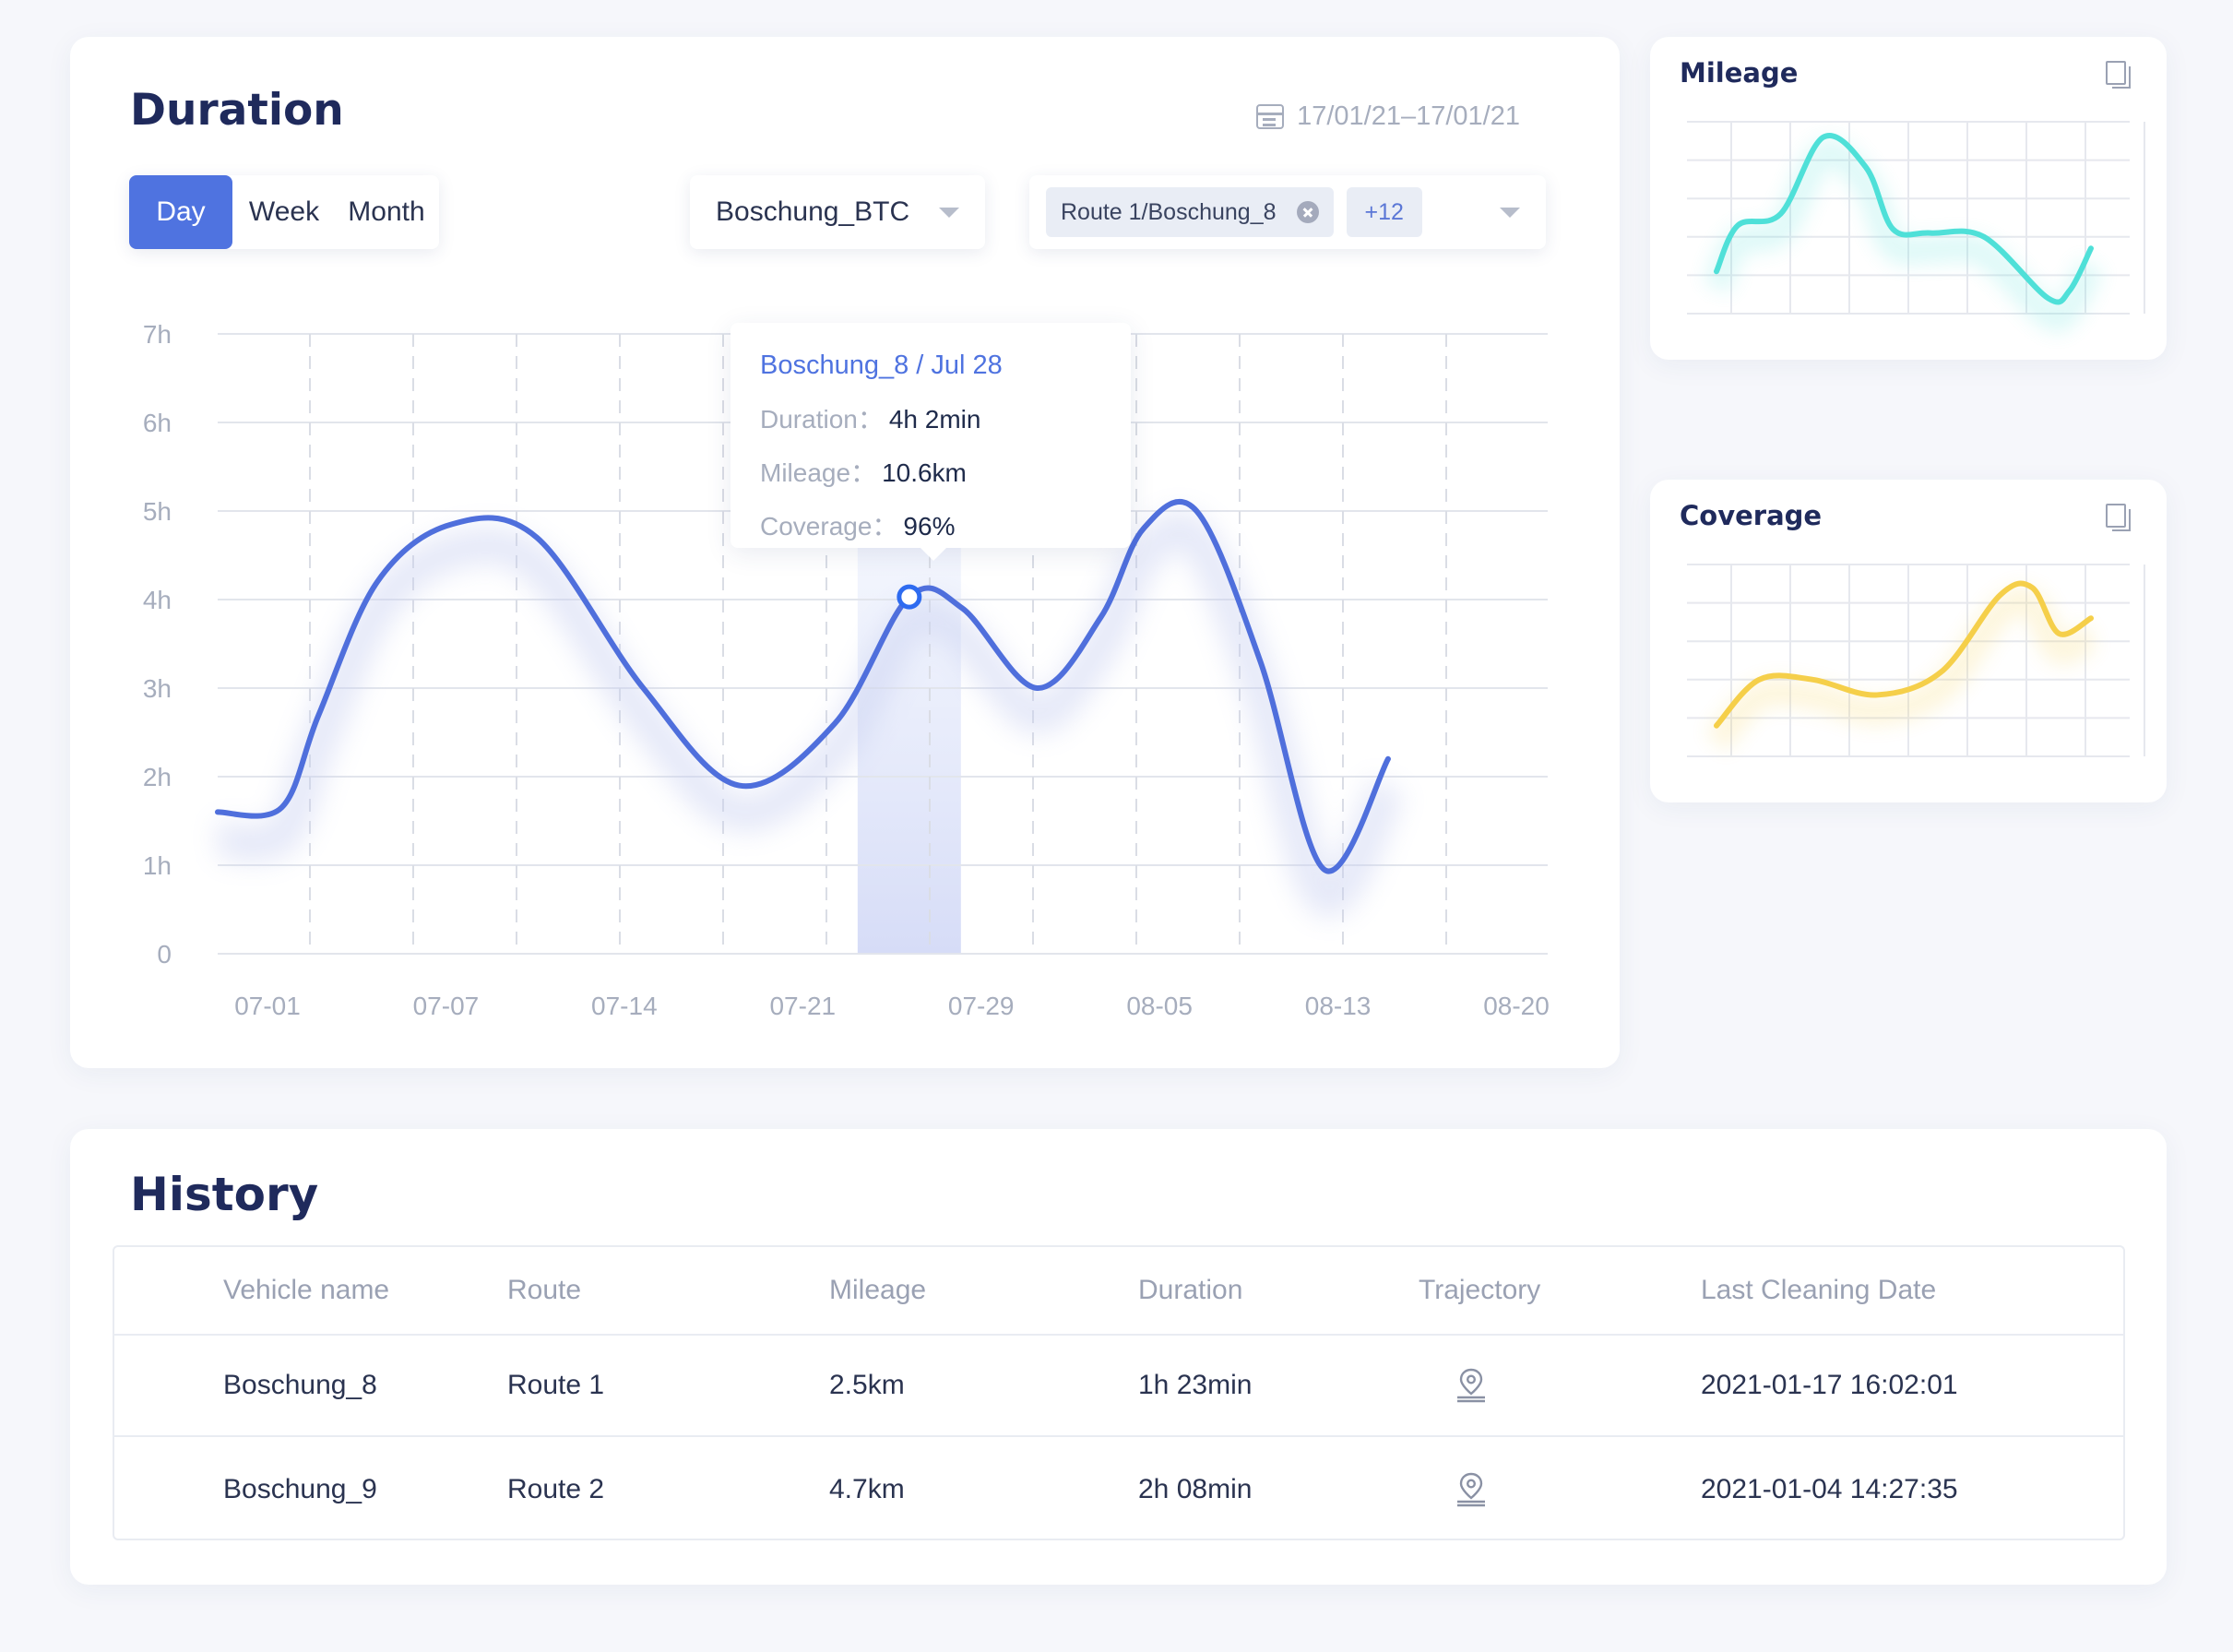 Image resolution: width=2233 pixels, height=1652 pixels. What do you see at coordinates (157, 511) in the screenshot?
I see `y-tick-label: 5h` at bounding box center [157, 511].